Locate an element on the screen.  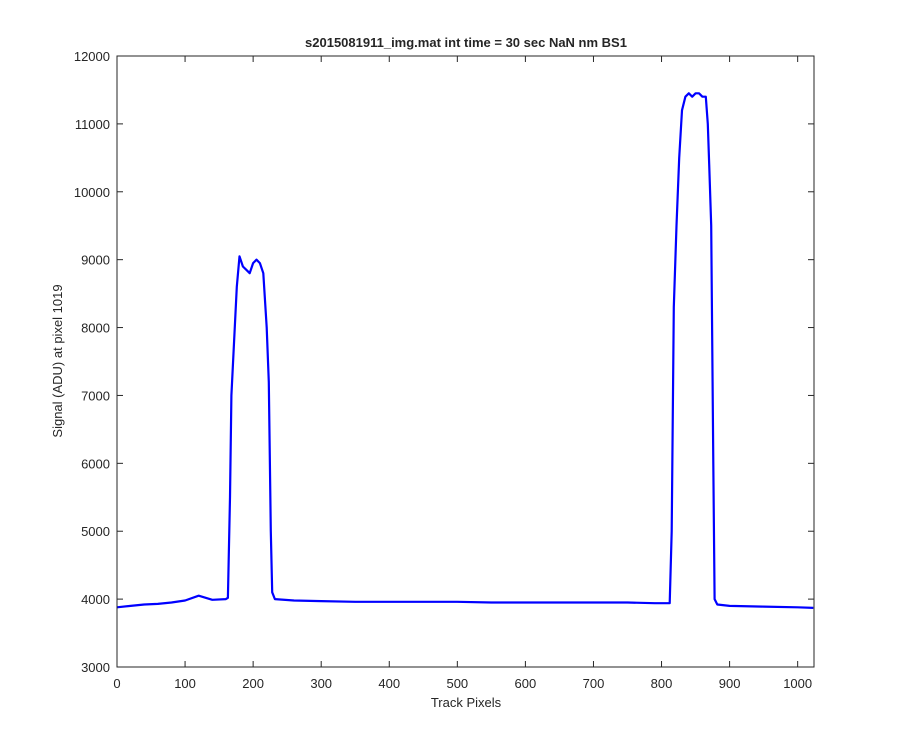
x-tick-label: 500 is located at coordinates (457, 683).